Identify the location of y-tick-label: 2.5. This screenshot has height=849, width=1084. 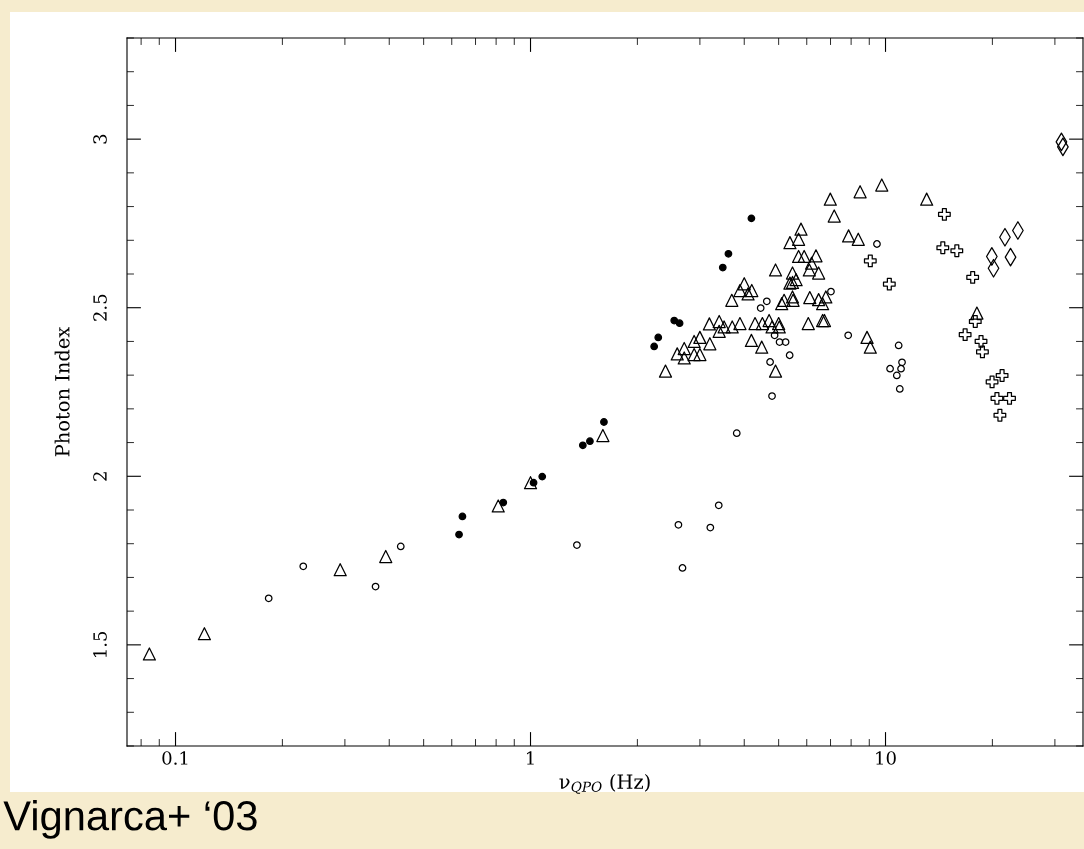
(100, 307).